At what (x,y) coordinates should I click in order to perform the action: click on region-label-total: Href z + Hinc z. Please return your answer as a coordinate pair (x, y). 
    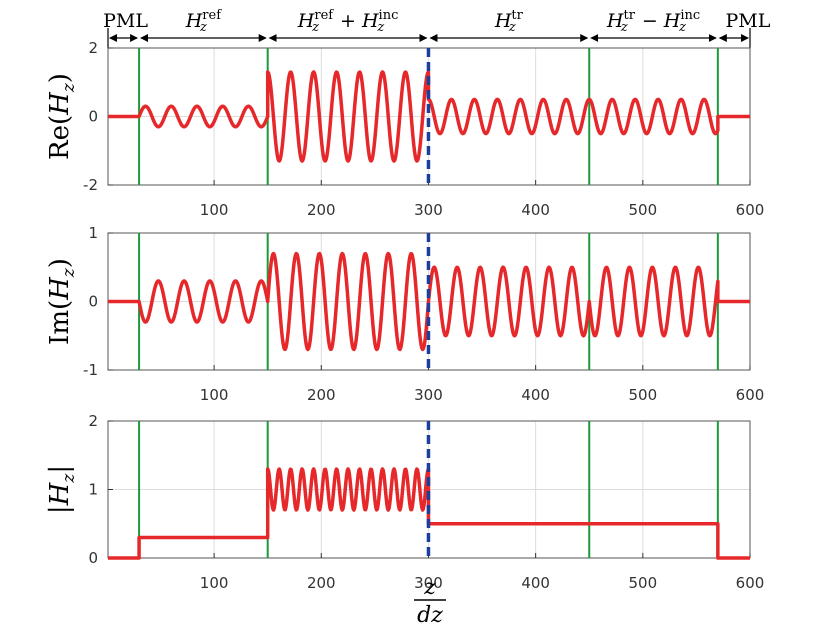
    Looking at the image, I should click on (348, 21).